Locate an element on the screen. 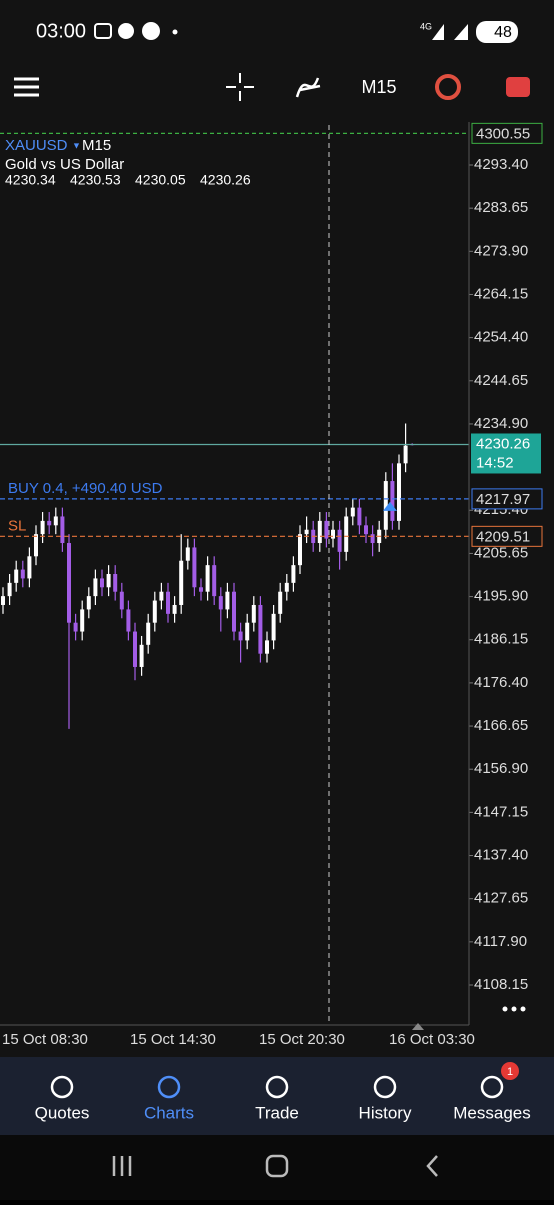  buy-arrow is located at coordinates (390, 506).